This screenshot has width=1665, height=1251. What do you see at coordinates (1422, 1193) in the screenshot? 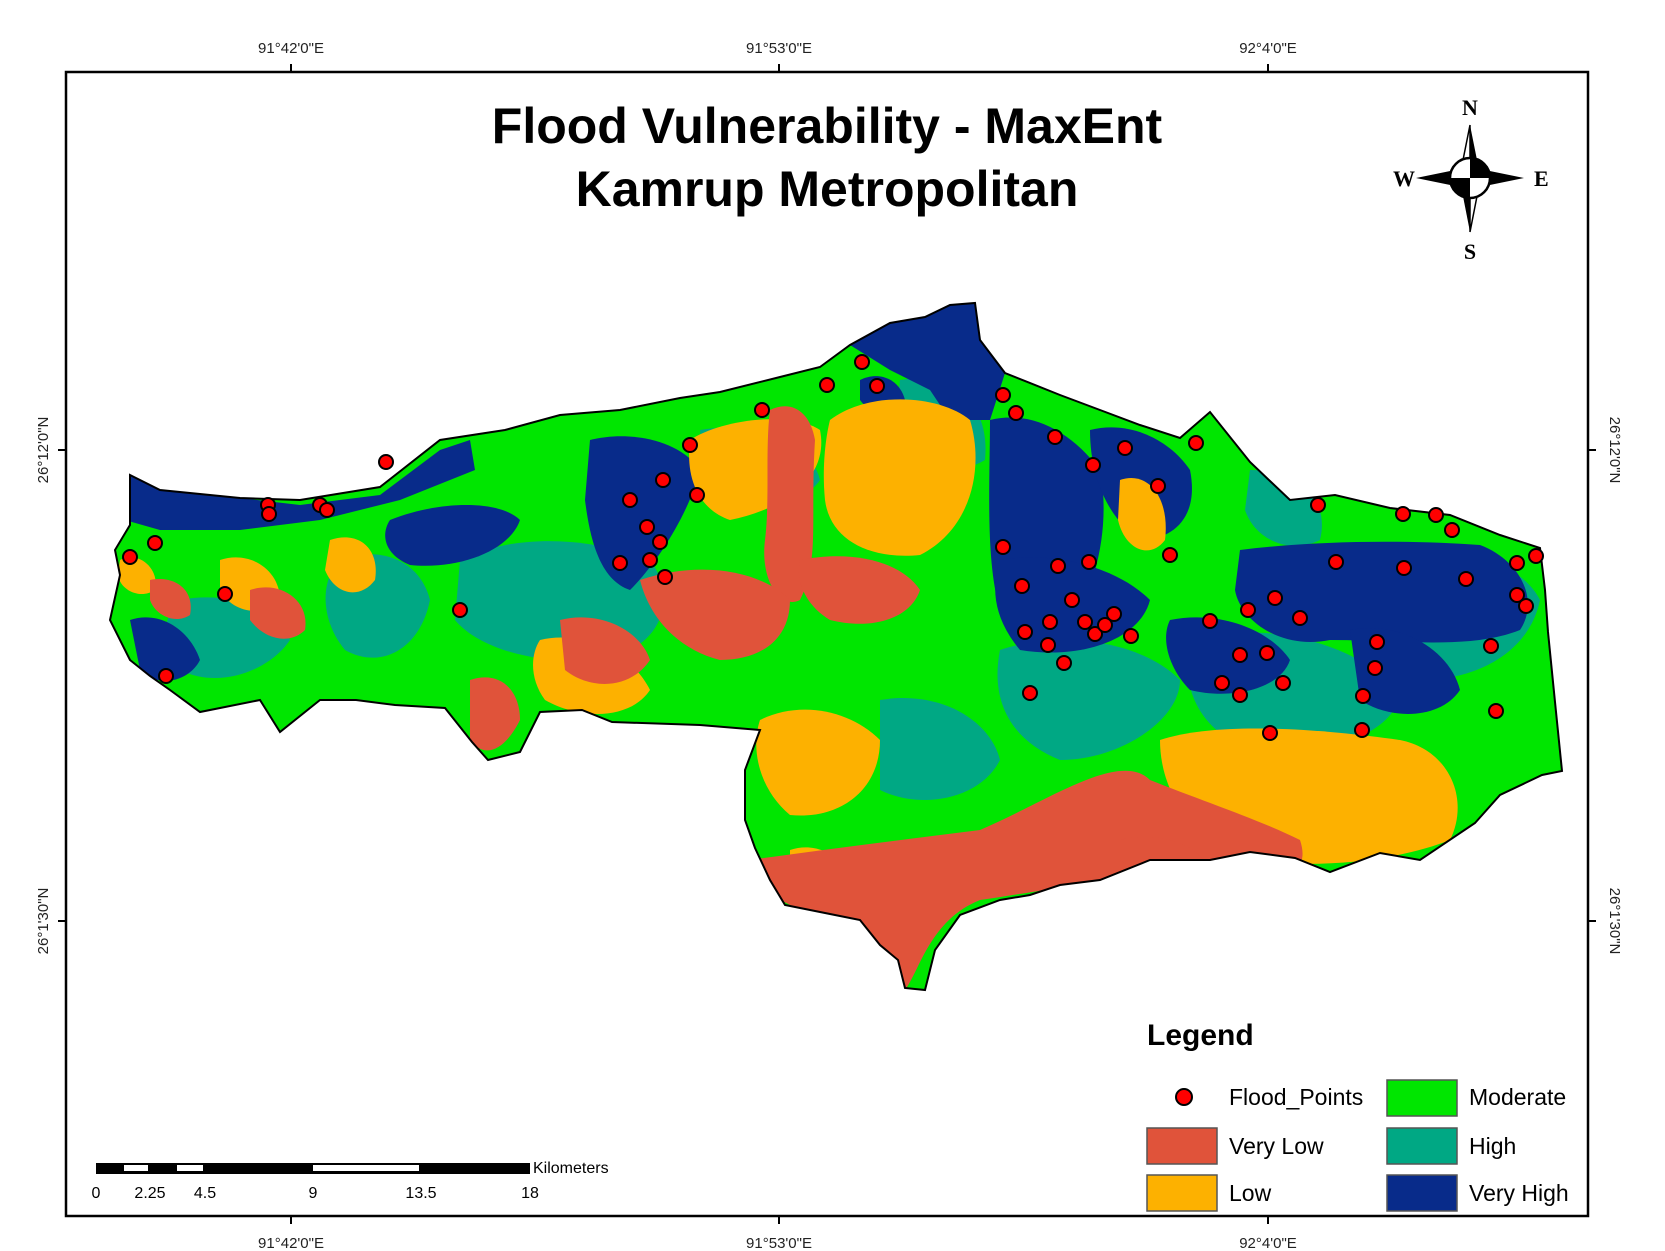
I see `legend-swatch-very-high` at bounding box center [1422, 1193].